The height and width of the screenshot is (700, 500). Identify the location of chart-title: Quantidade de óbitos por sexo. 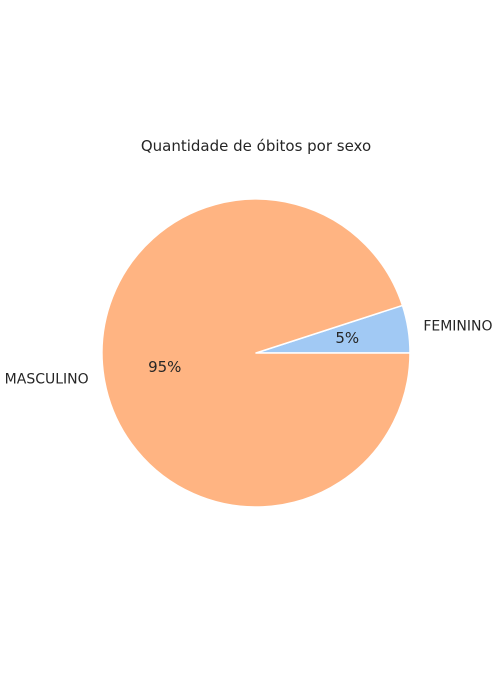
(256, 146).